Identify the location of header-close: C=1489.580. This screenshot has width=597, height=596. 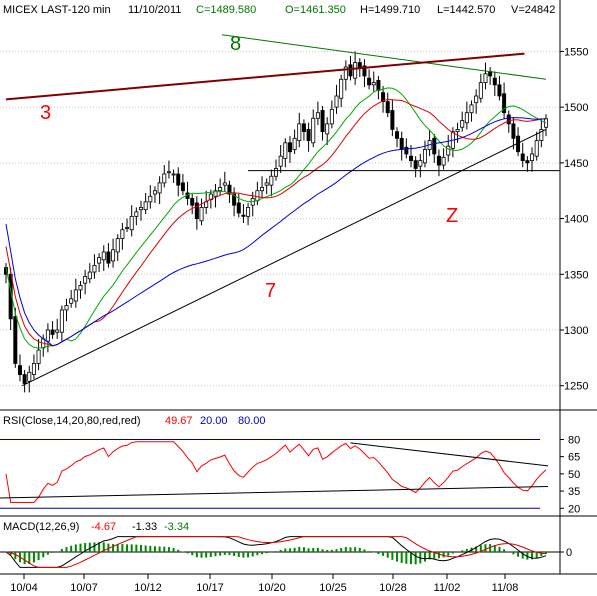
(226, 10).